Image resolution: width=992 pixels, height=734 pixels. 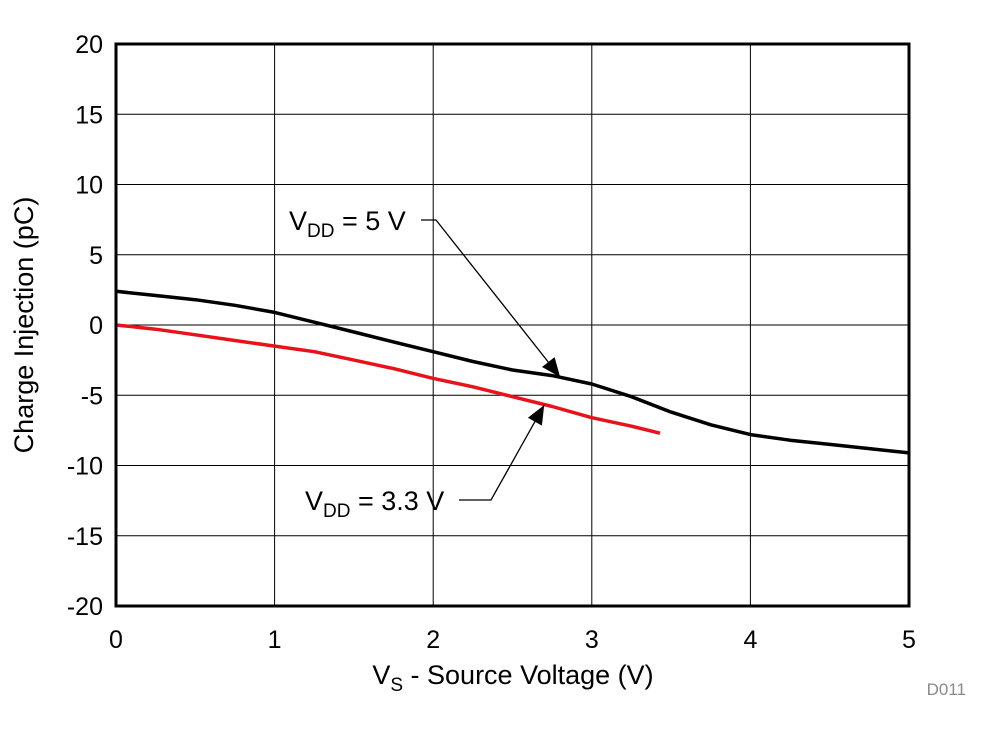 I want to click on figure-id: D011, so click(x=946, y=689).